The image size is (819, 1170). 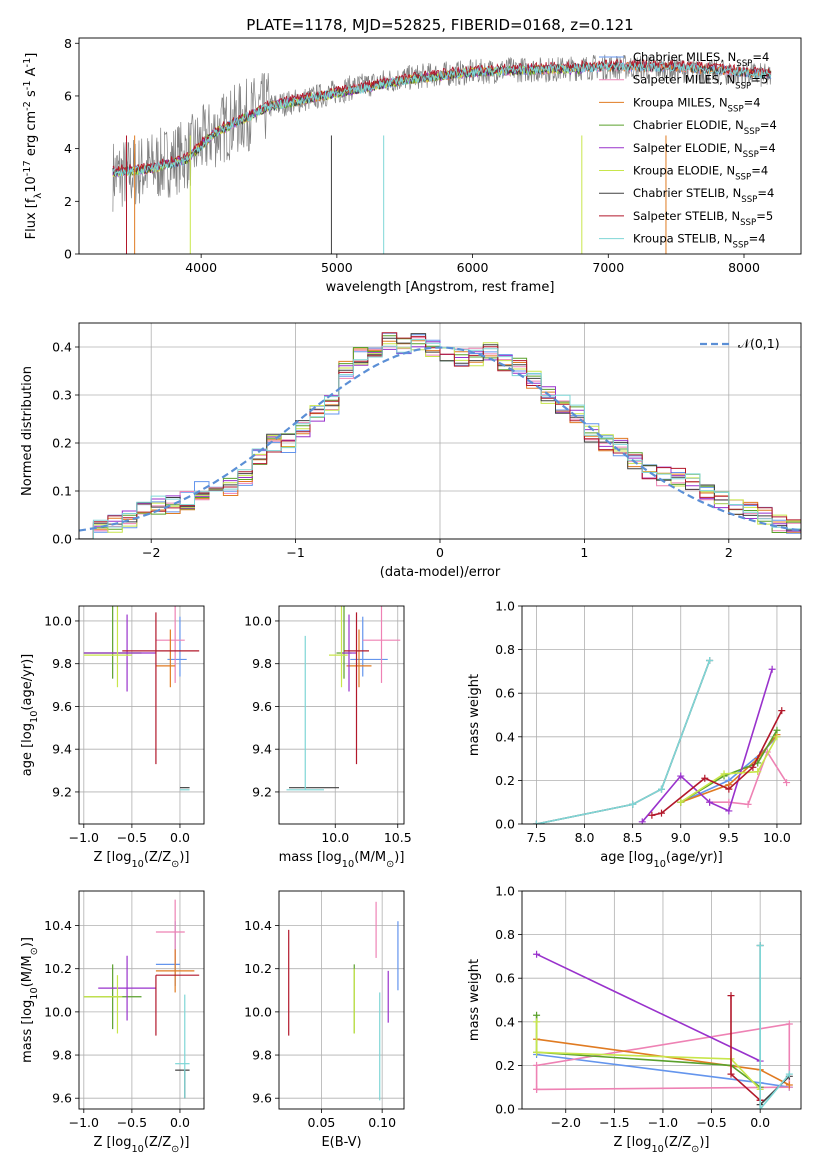 What do you see at coordinates (370, 857) in the screenshot?
I see `label-part: (M/M` at bounding box center [370, 857].